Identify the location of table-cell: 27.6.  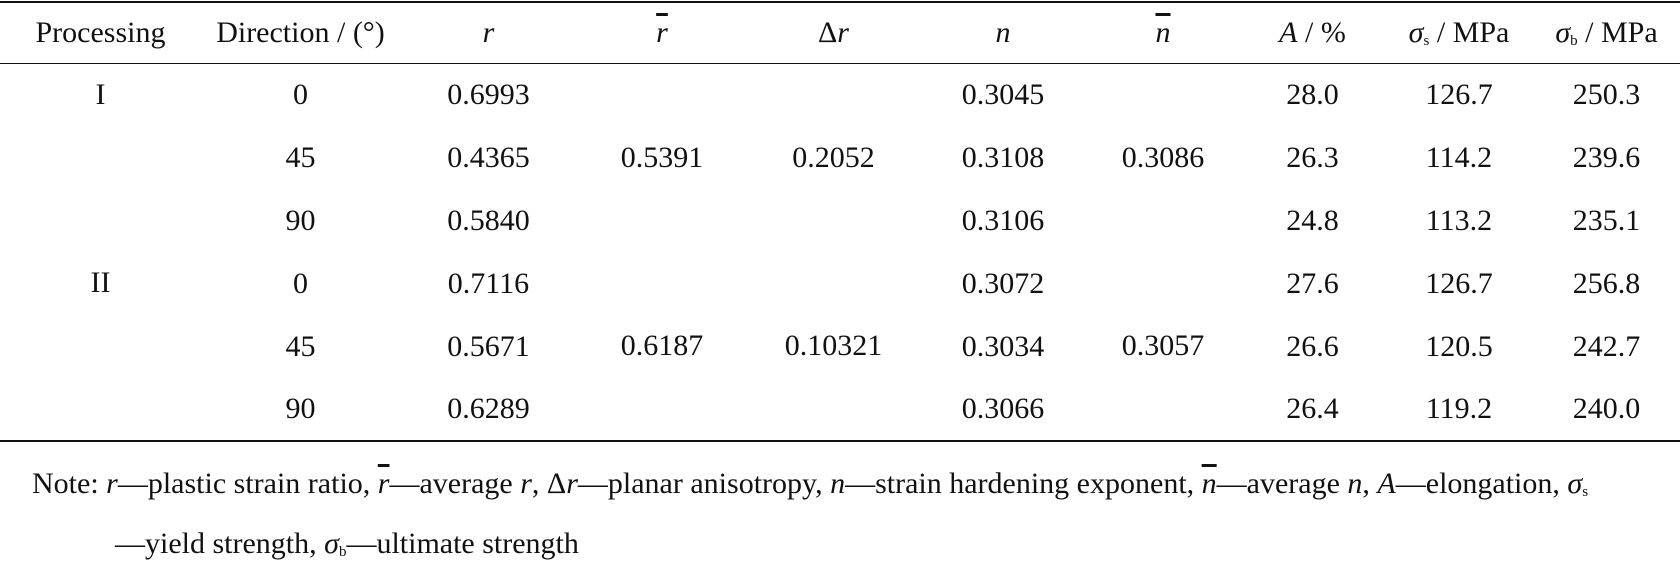
(1312, 283).